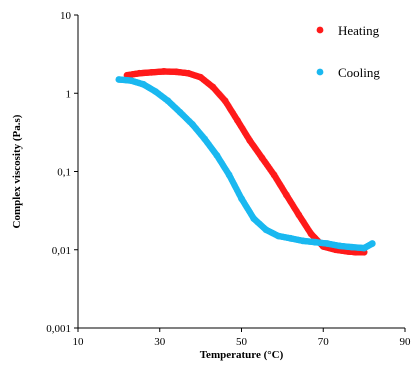 The height and width of the screenshot is (366, 416). Describe the element at coordinates (64, 173) in the screenshot. I see `y-tick-label: 0,1` at that location.